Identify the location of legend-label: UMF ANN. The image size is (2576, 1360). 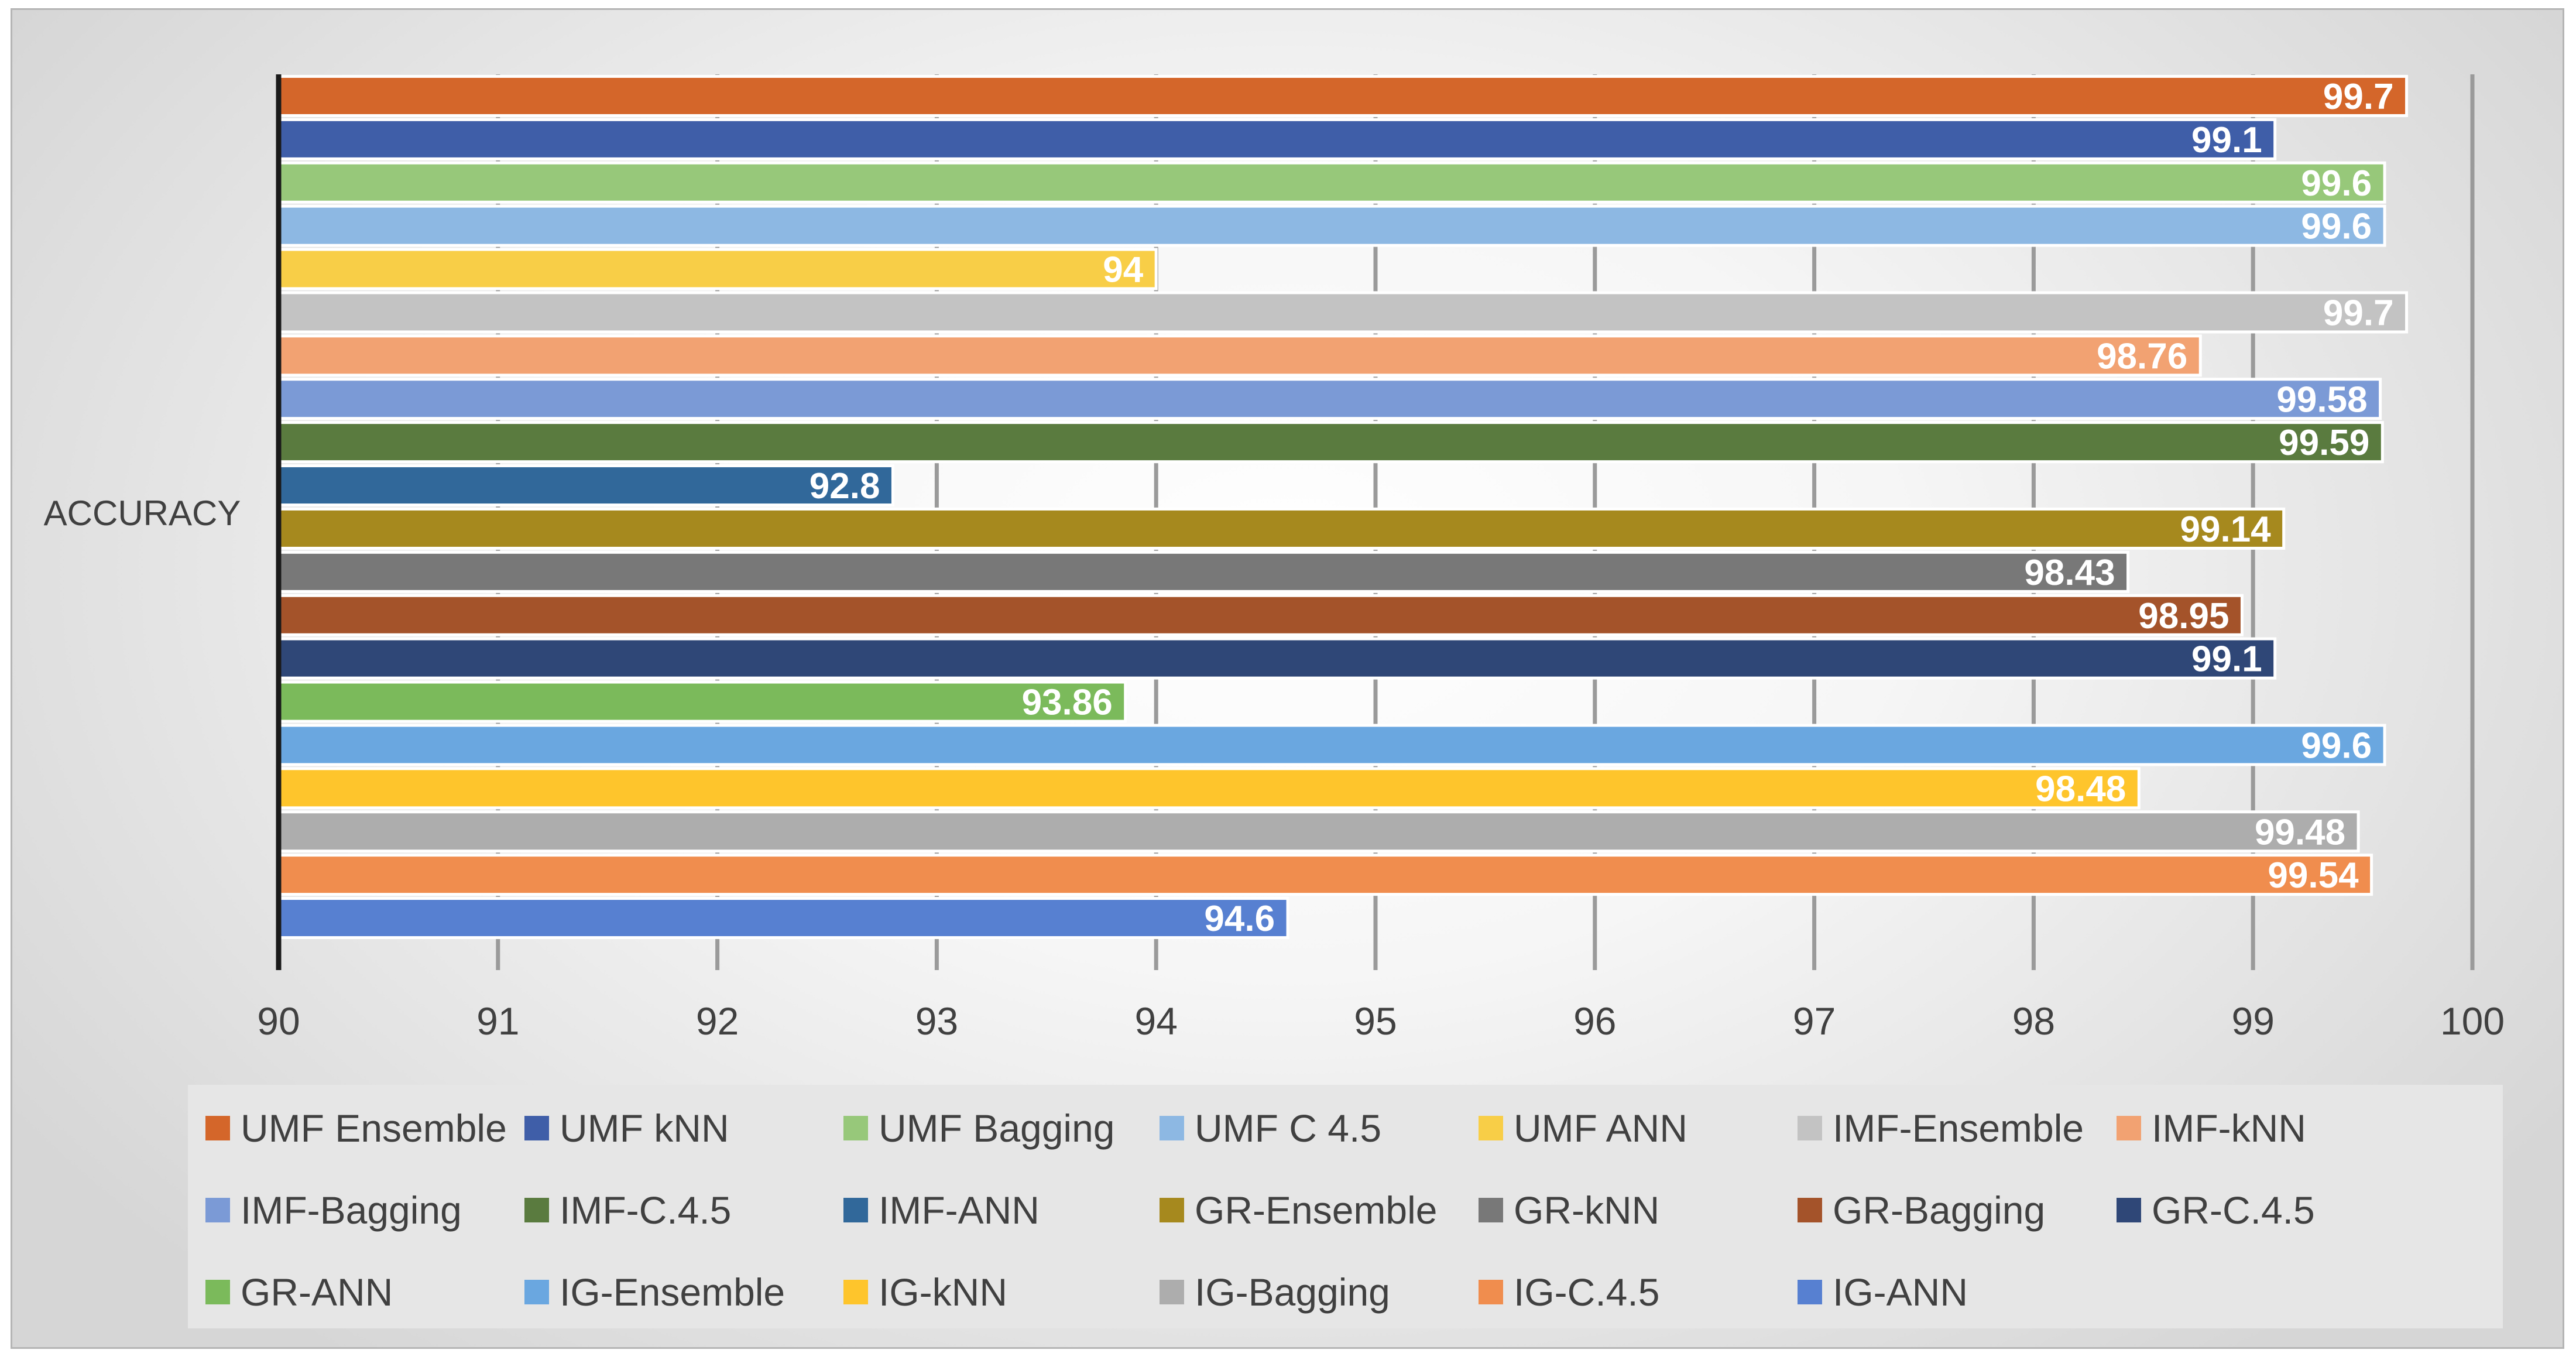
(1600, 1128).